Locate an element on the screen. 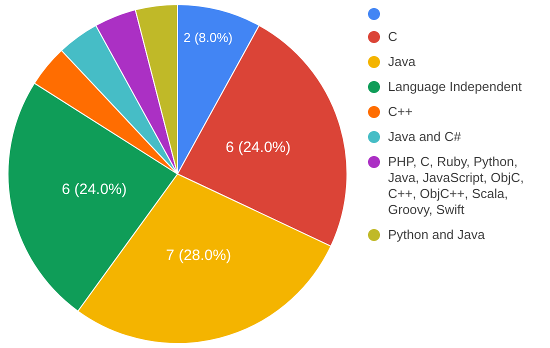 This screenshot has height=348, width=550. data-label: 2 (8.0%) is located at coordinates (208, 37).